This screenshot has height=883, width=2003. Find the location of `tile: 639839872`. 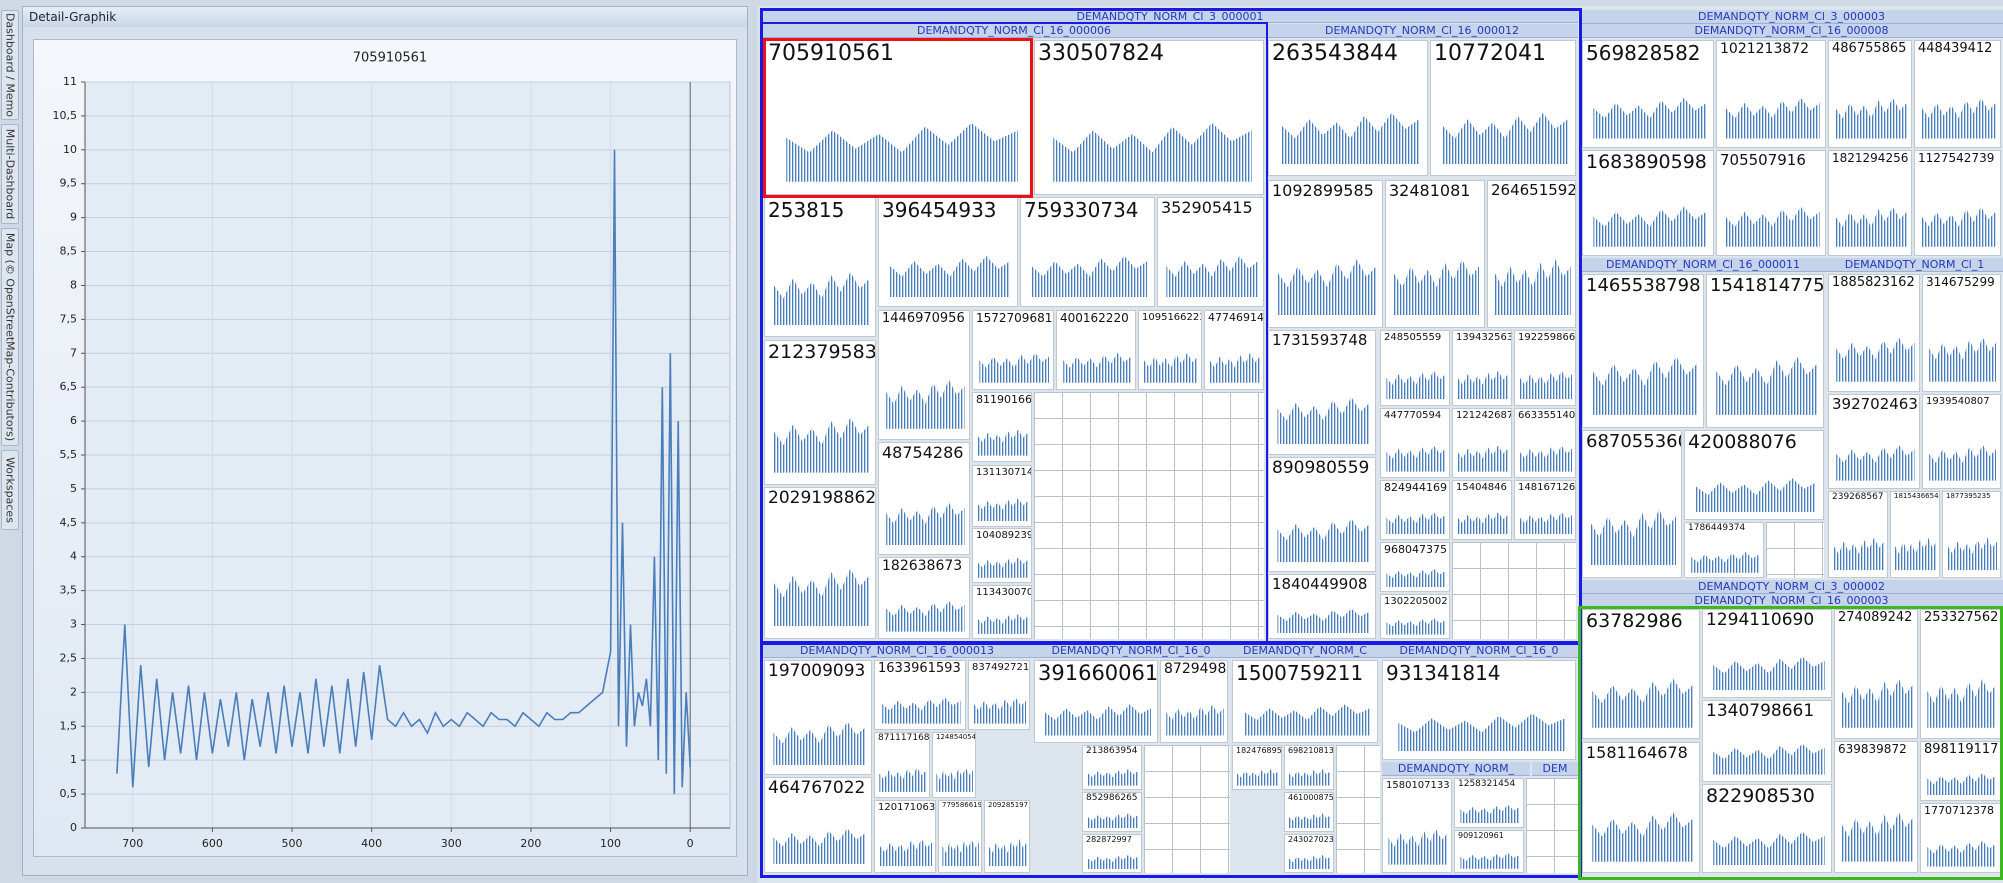

tile: 639839872 is located at coordinates (1876, 807).